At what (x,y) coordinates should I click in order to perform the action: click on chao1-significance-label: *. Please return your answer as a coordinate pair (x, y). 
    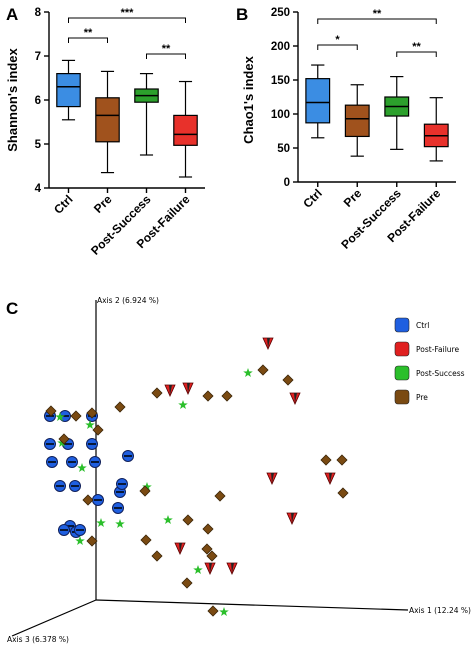
    Looking at the image, I should click on (337, 40).